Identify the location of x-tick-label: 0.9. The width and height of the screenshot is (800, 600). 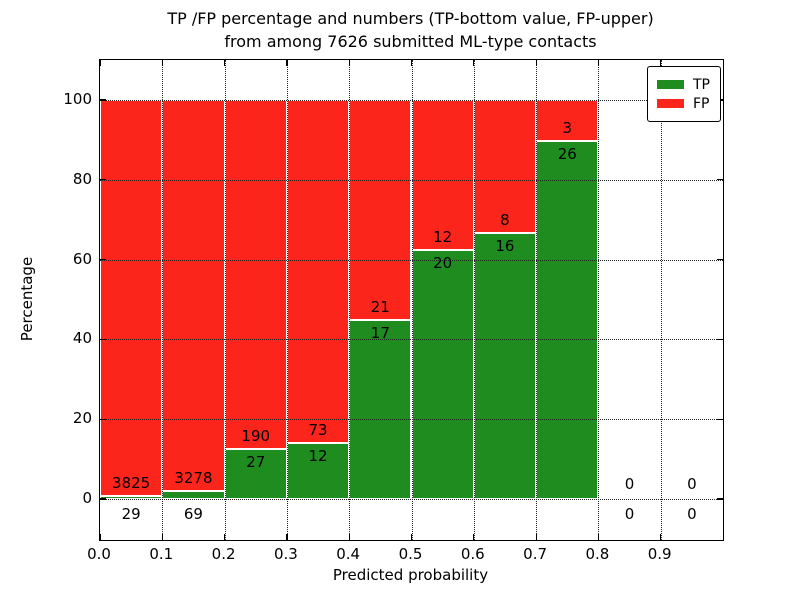
(659, 554).